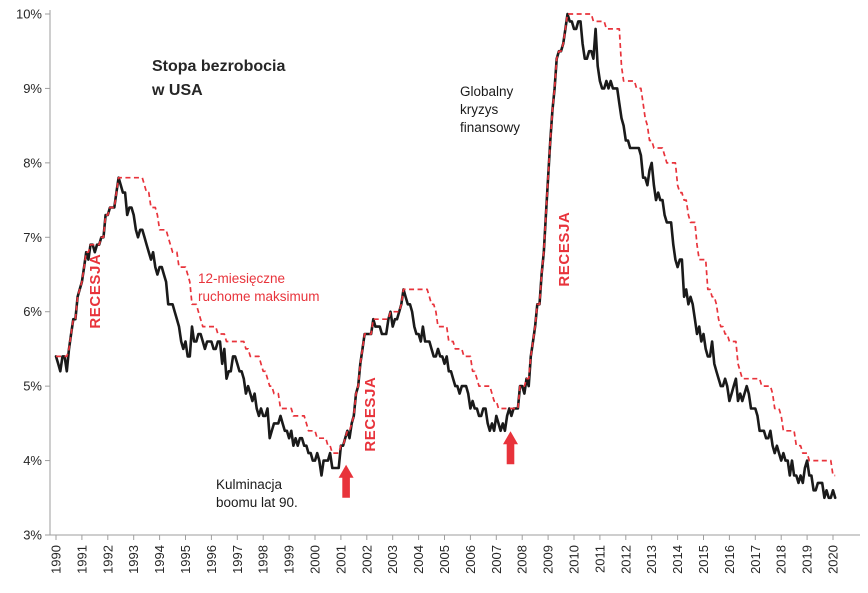 This screenshot has width=868, height=593. I want to click on x-tick-label: 2020, so click(833, 559).